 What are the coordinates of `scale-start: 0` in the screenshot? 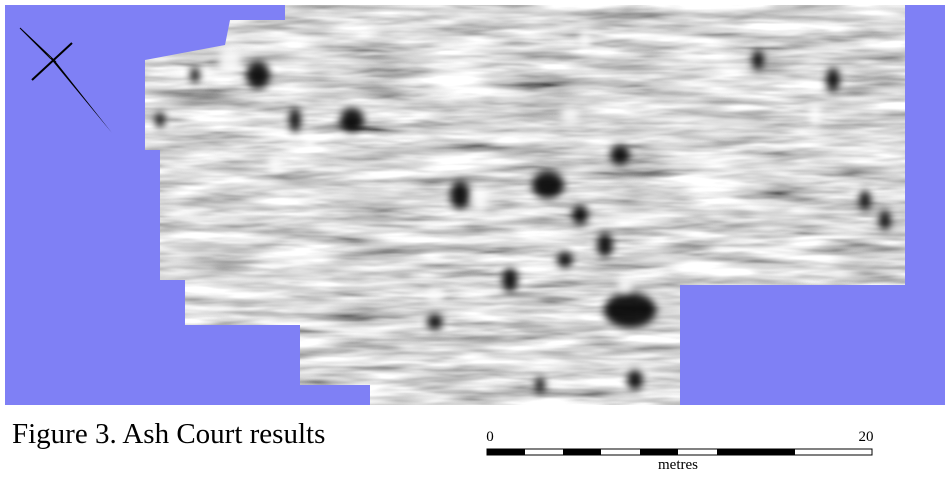 It's located at (490, 437).